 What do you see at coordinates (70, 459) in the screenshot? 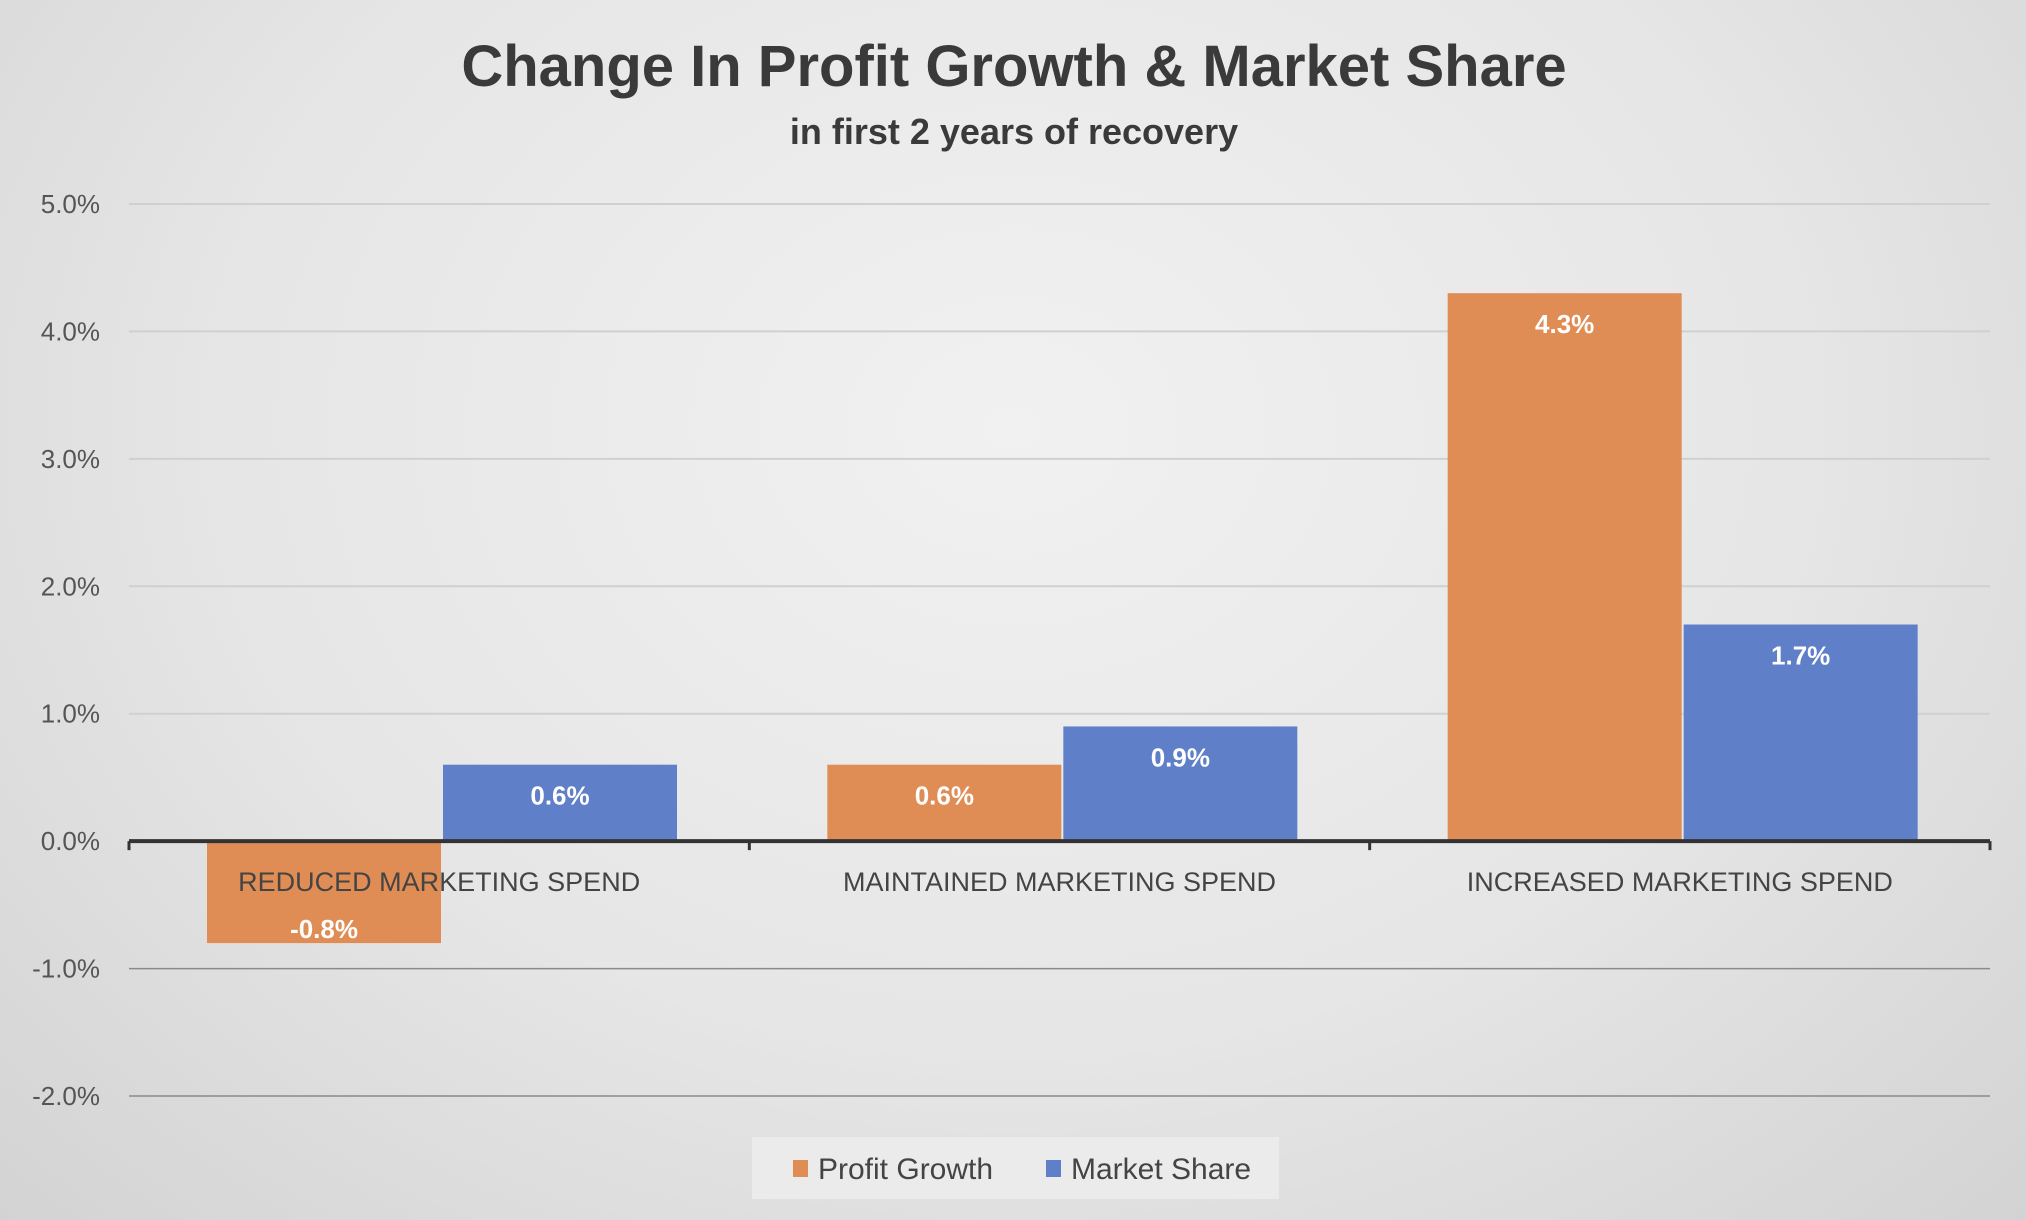
I see `y-tick-label: 3.0%` at bounding box center [70, 459].